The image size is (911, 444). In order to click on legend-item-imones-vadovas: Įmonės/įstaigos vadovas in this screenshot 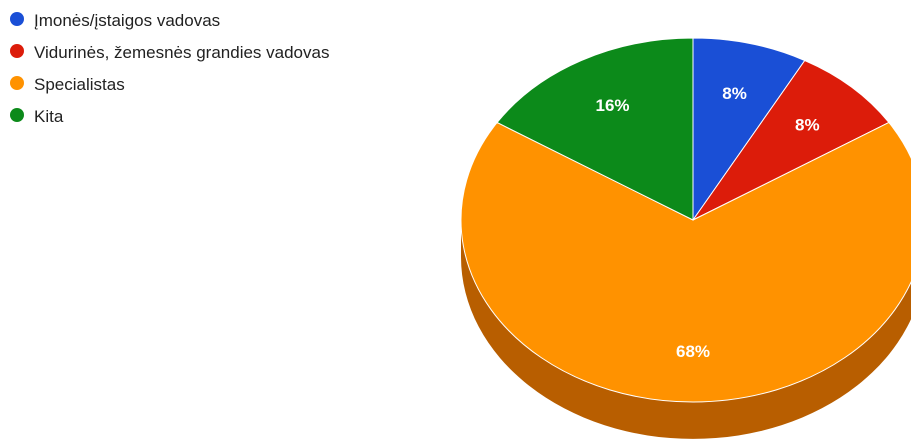, I will do `click(190, 21)`.